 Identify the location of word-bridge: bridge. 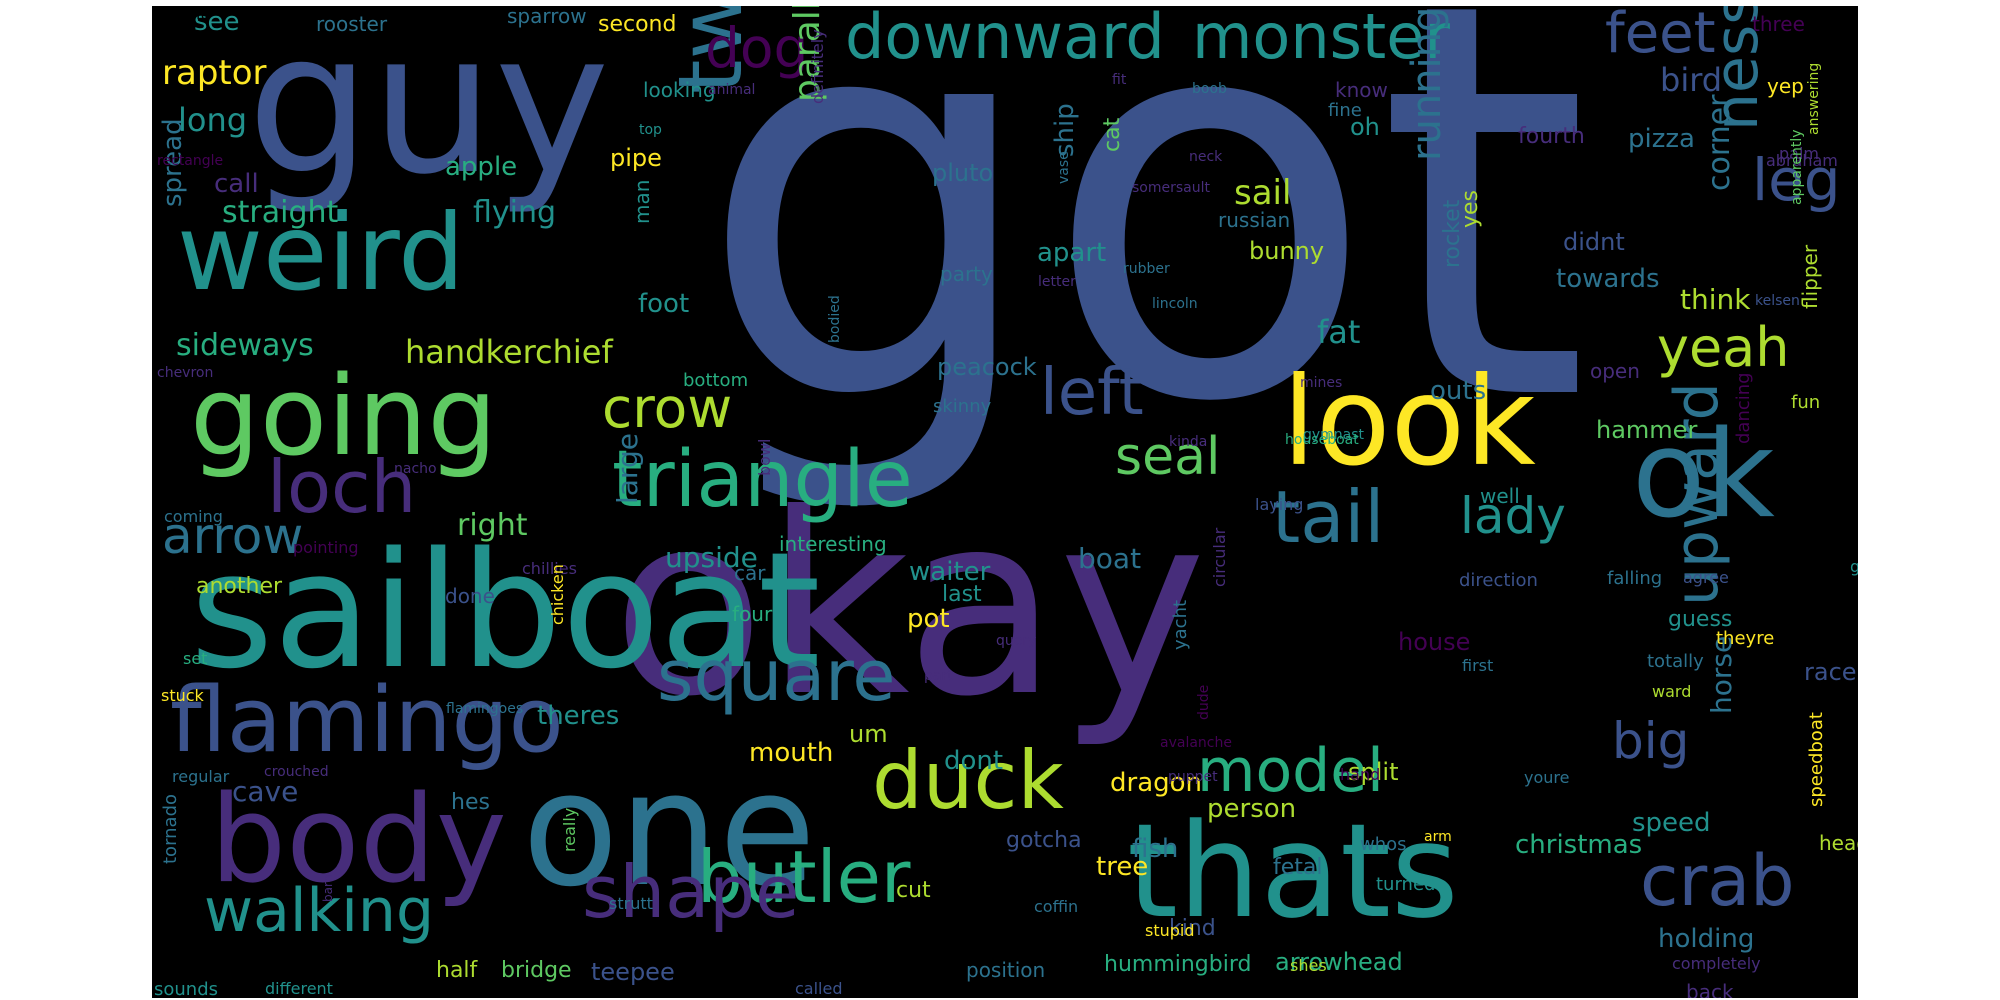
(536, 970).